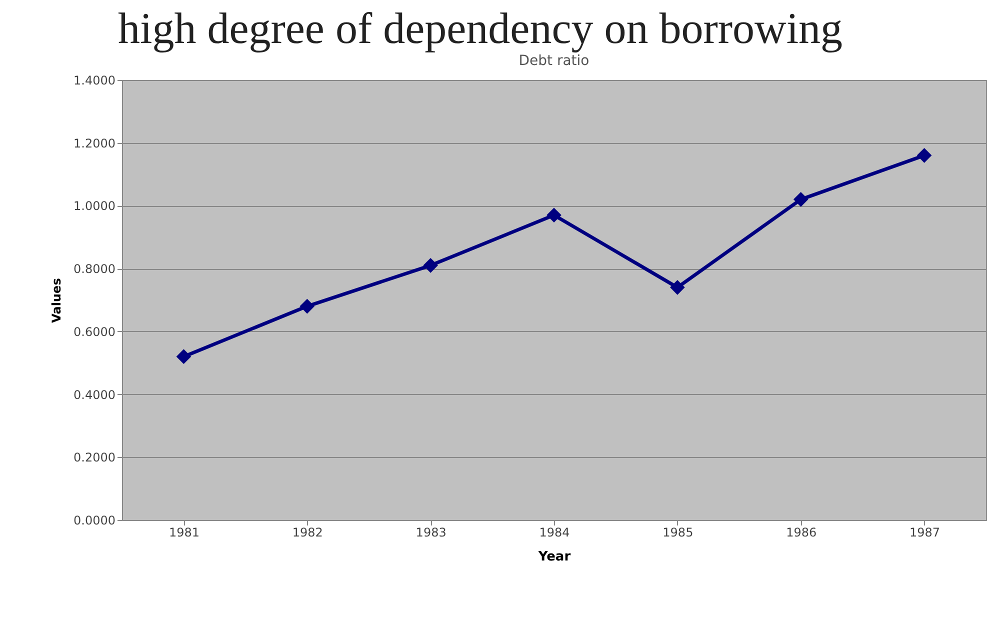 The width and height of the screenshot is (987, 624). I want to click on y-axis-title: Values, so click(57, 300).